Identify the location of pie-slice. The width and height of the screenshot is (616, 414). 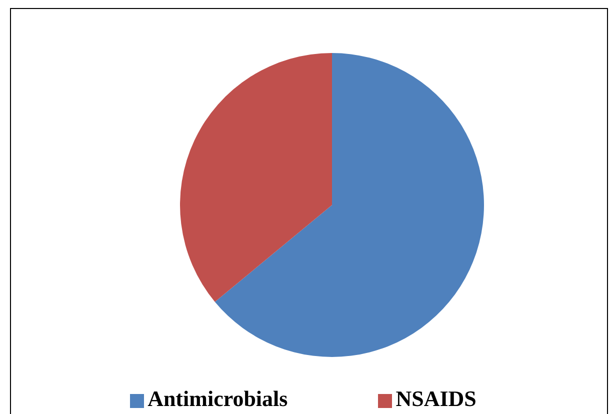
(256, 177).